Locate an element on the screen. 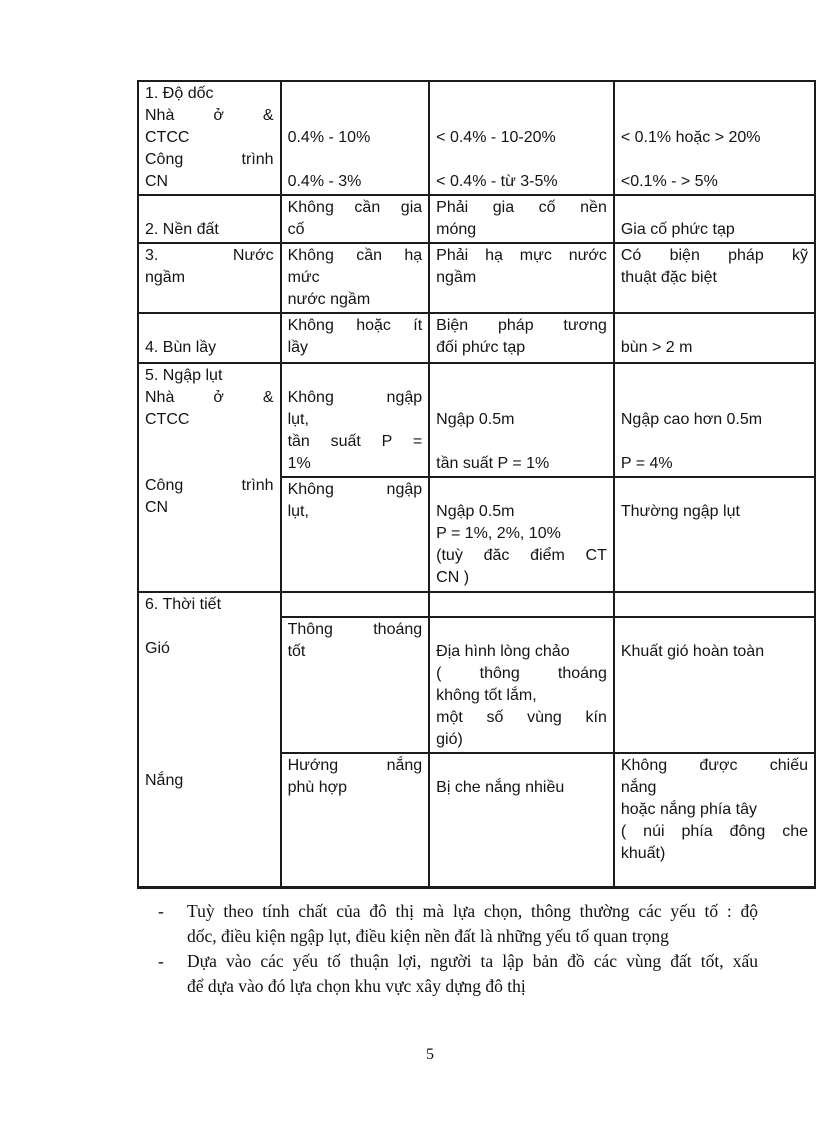 The image size is (816, 1123). text-line: Bị che nắng nhiều is located at coordinates (500, 787).